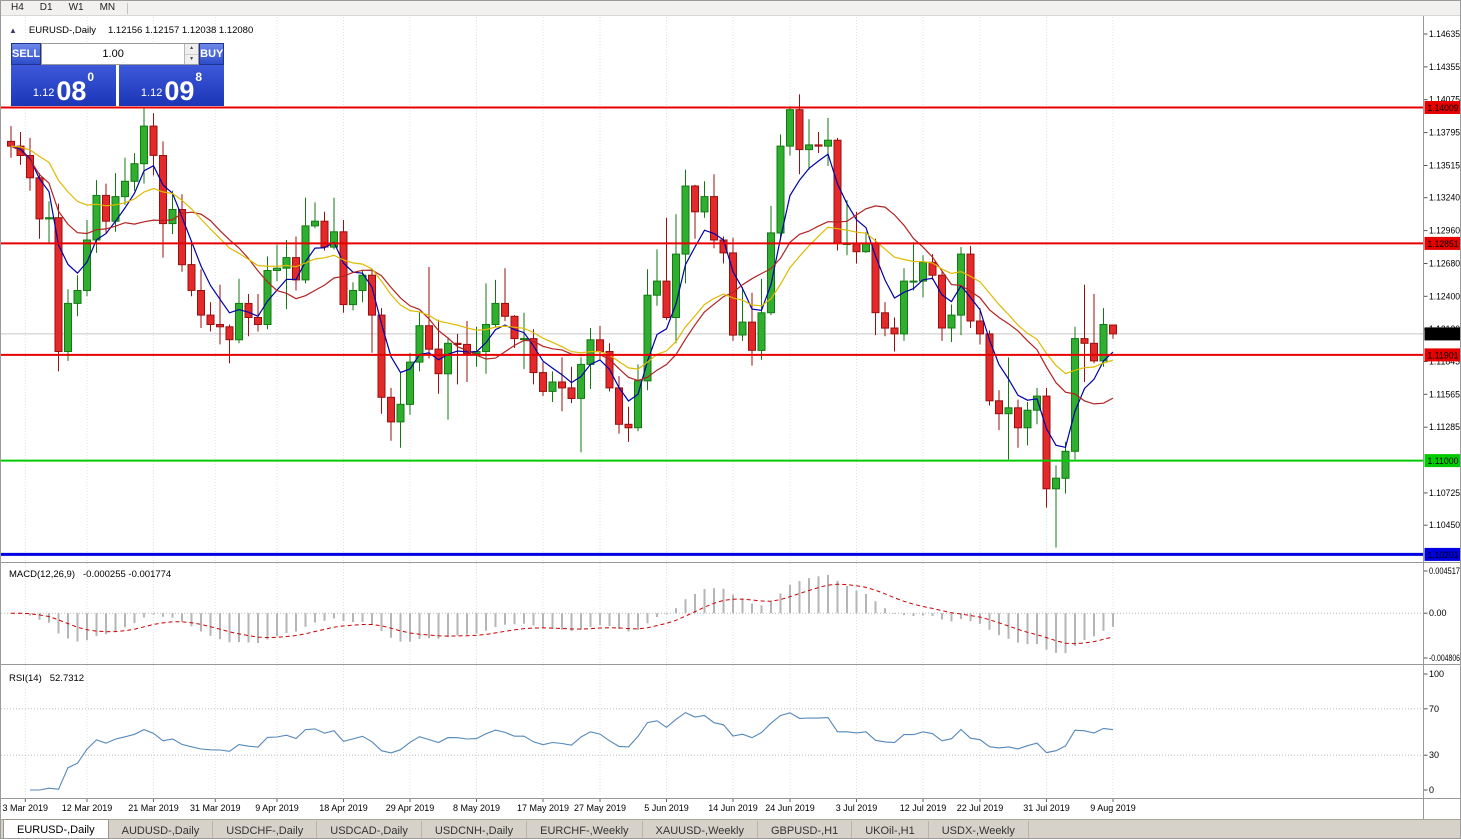 The width and height of the screenshot is (1461, 839). I want to click on chart-tab-usdcnh-daily: USDCNH-,Daily, so click(474, 829).